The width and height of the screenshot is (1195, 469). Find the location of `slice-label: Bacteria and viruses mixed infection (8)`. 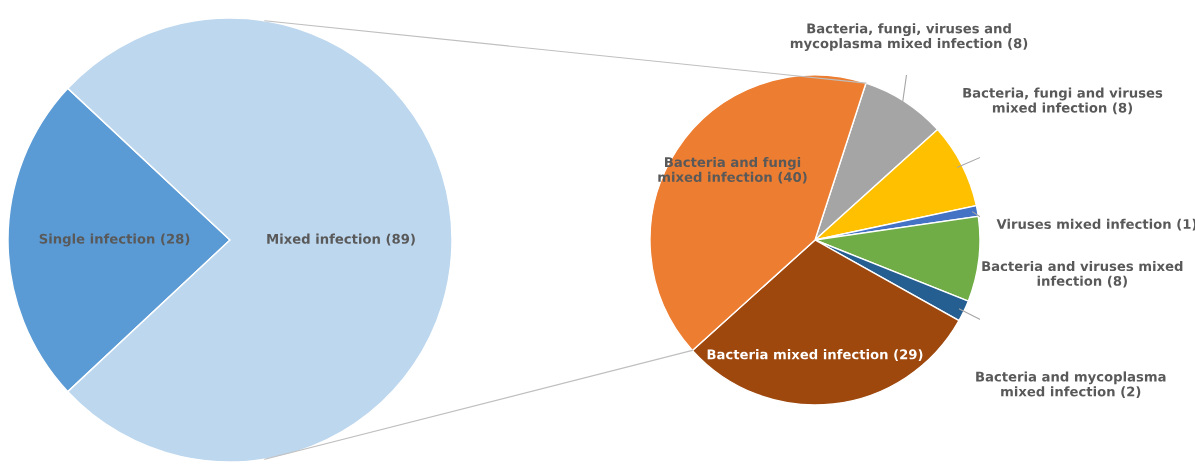

slice-label: Bacteria and viruses mixed infection (8) is located at coordinates (1082, 274).